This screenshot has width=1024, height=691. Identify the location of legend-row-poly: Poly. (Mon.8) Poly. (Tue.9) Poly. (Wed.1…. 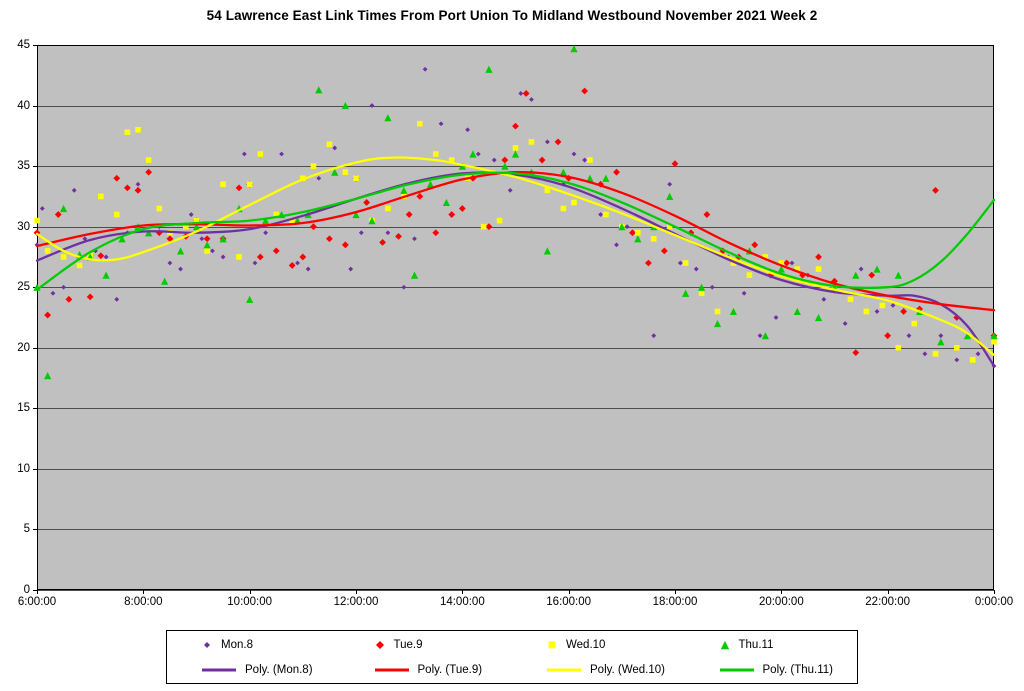
(512, 669).